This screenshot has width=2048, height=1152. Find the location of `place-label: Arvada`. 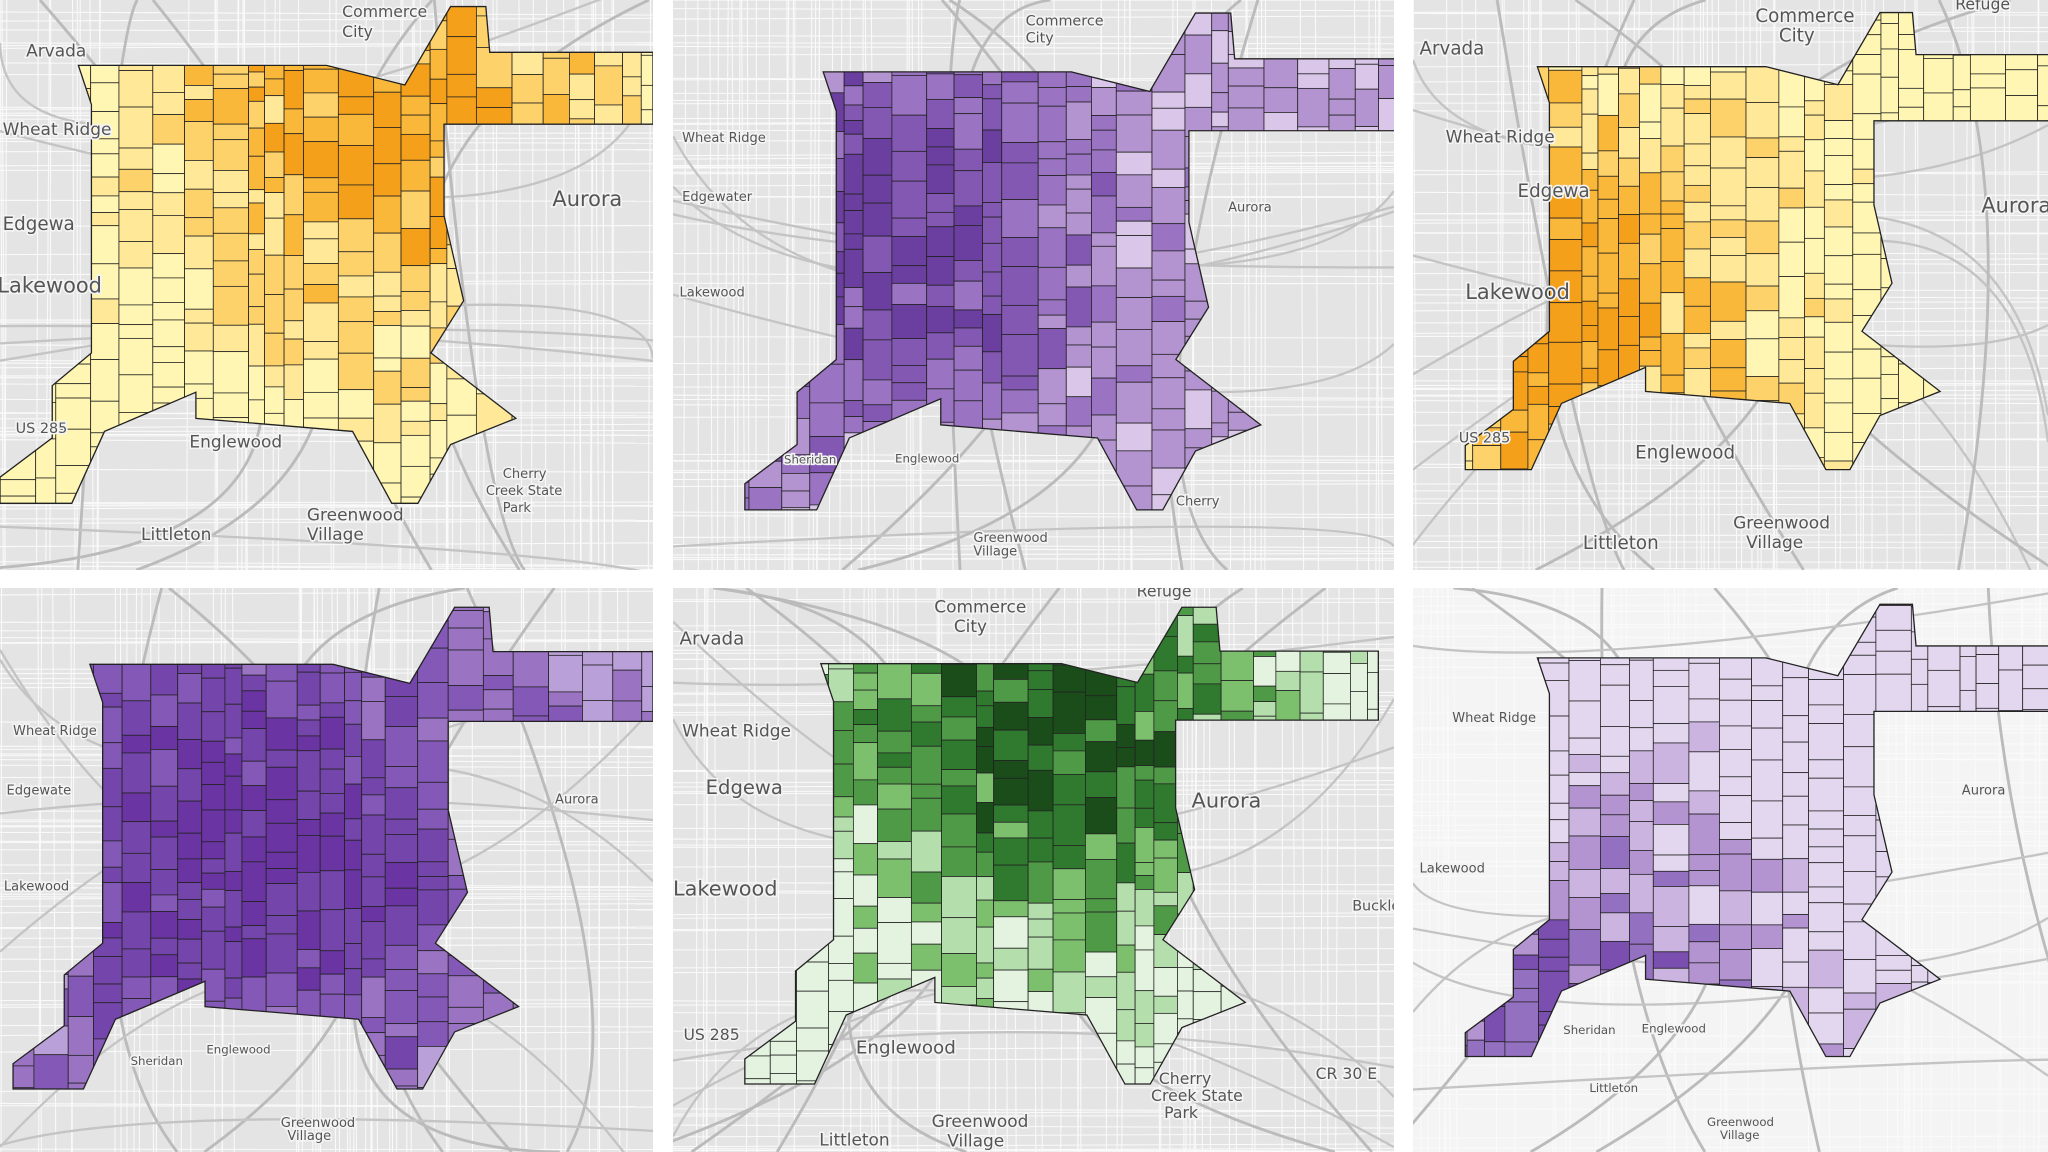

place-label: Arvada is located at coordinates (56, 51).